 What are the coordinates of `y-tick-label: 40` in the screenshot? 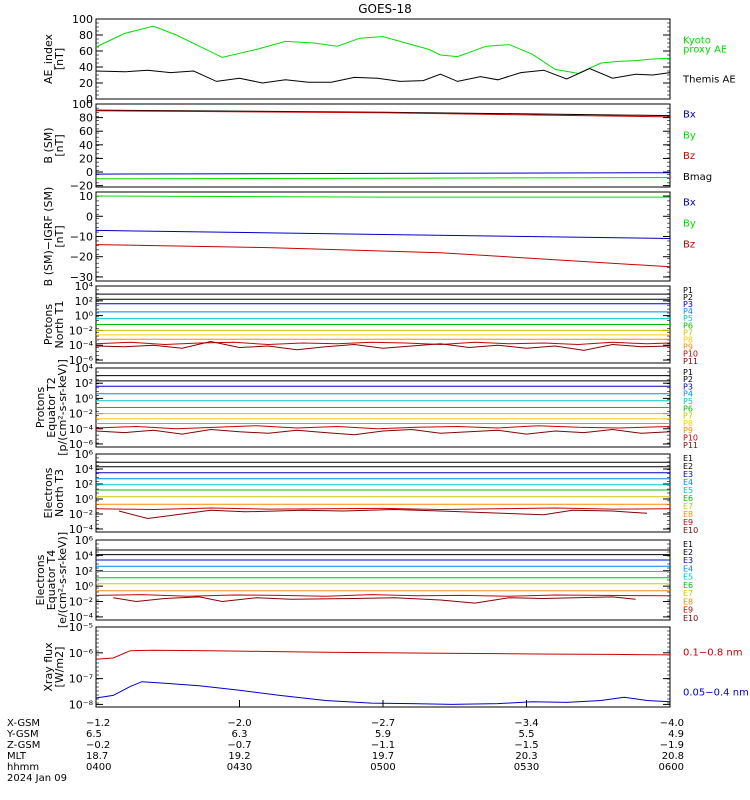 It's located at (86, 67).